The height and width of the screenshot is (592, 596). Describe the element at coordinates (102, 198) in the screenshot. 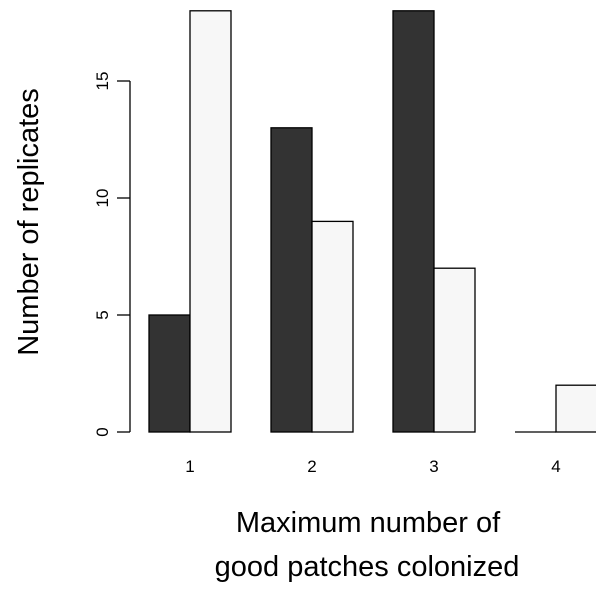

I see `y-tick-label-10: 10` at that location.